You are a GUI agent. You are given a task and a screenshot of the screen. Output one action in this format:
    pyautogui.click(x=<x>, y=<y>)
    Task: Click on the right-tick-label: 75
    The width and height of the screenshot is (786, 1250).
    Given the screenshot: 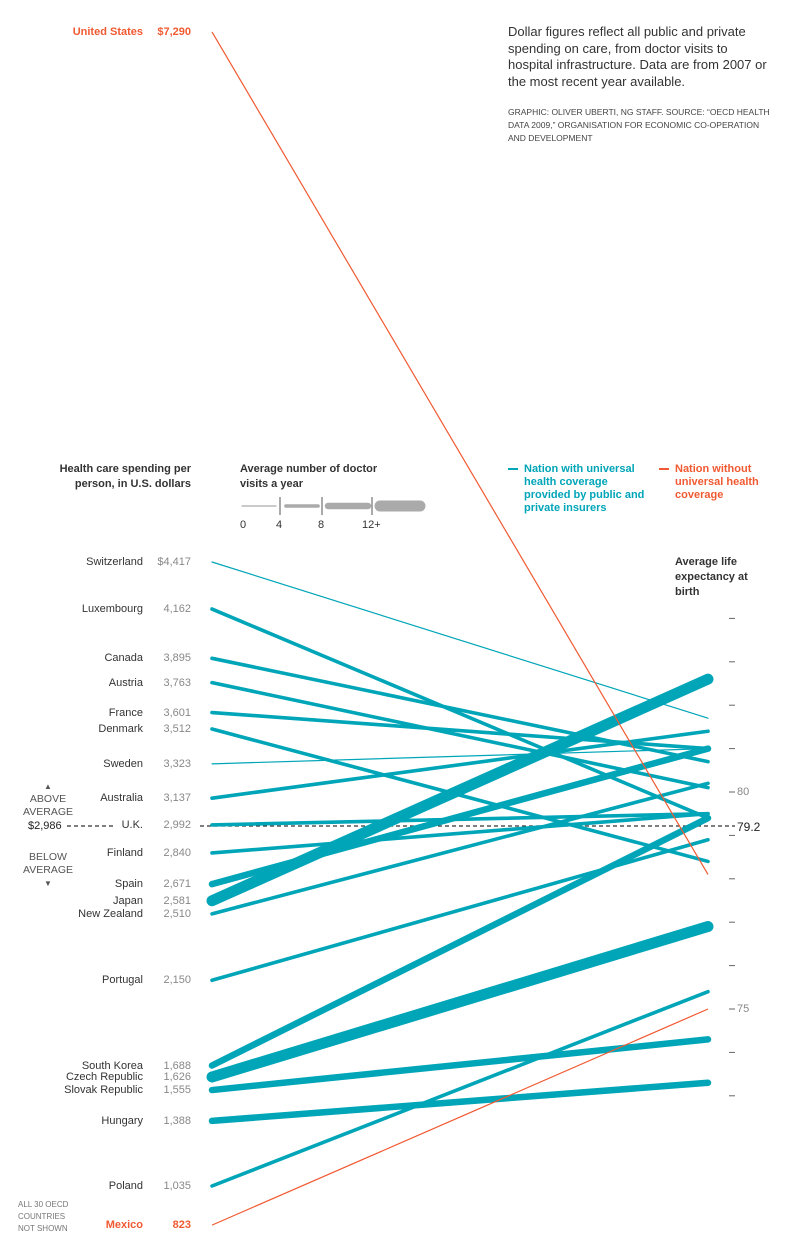 What is the action you would take?
    pyautogui.click(x=743, y=1009)
    